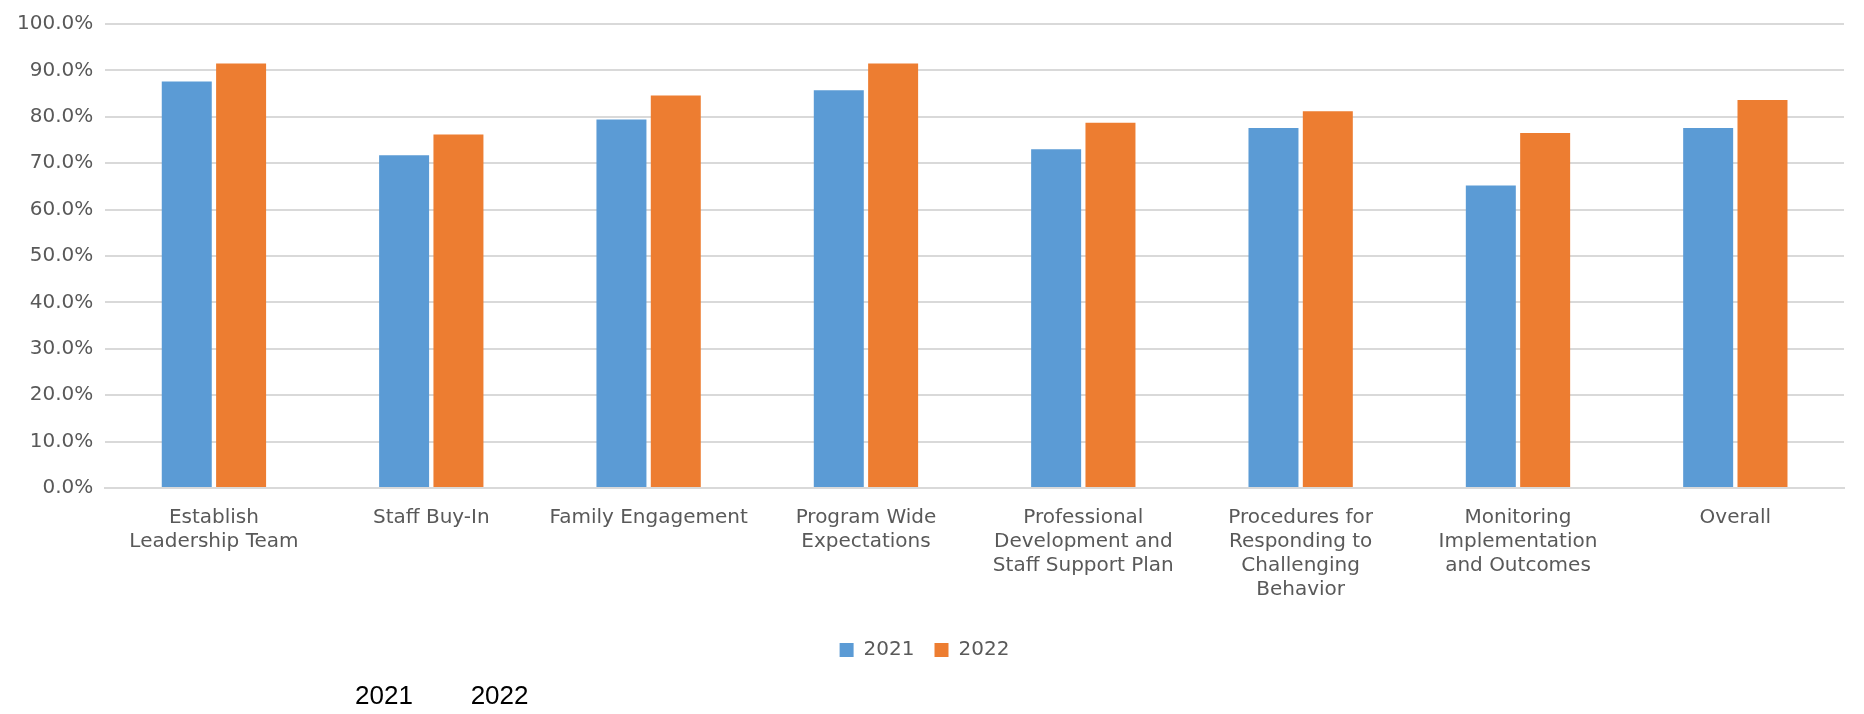 This screenshot has height=714, width=1864. What do you see at coordinates (1518, 540) in the screenshot?
I see `x-tick-label: Monitoring Implementation and Outcomes` at bounding box center [1518, 540].